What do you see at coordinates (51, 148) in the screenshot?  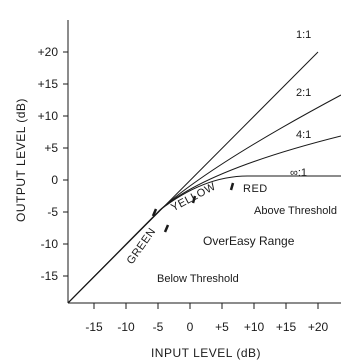 I see `y-tick-label: +5` at bounding box center [51, 148].